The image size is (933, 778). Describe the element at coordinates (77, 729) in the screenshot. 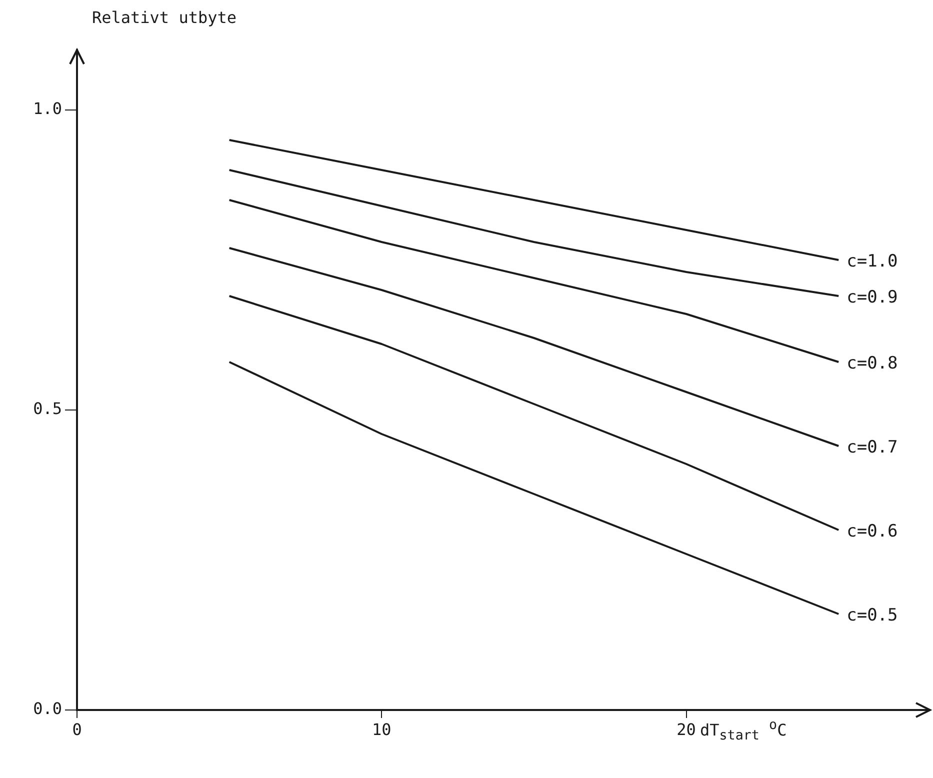

I see `x-tick-label: 0` at that location.